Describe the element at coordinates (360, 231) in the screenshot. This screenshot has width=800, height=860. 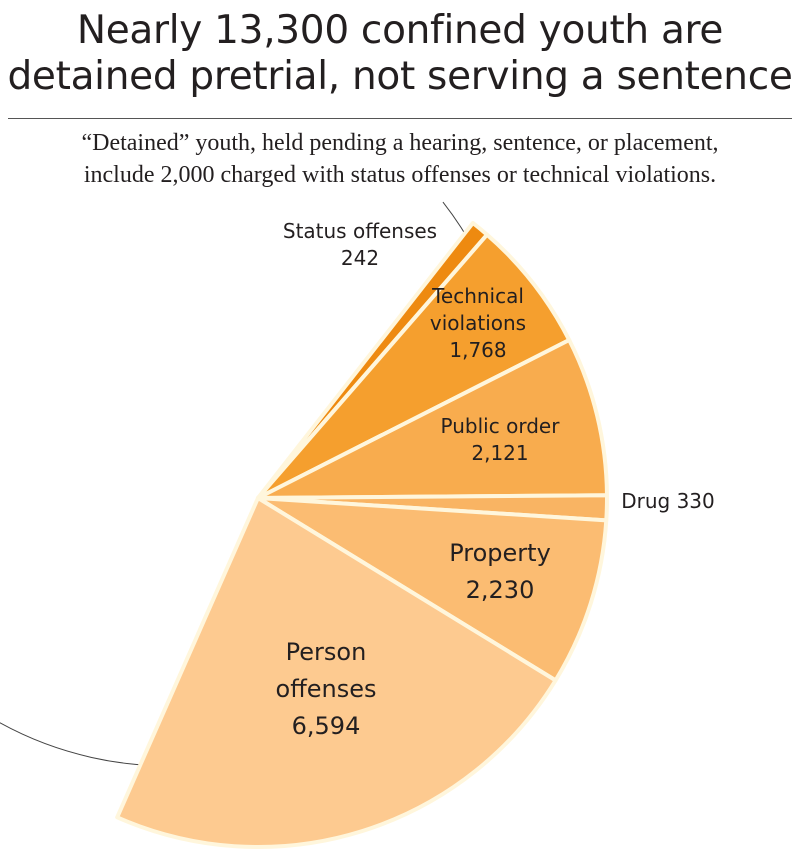
I see `slice-name: Status offenses` at that location.